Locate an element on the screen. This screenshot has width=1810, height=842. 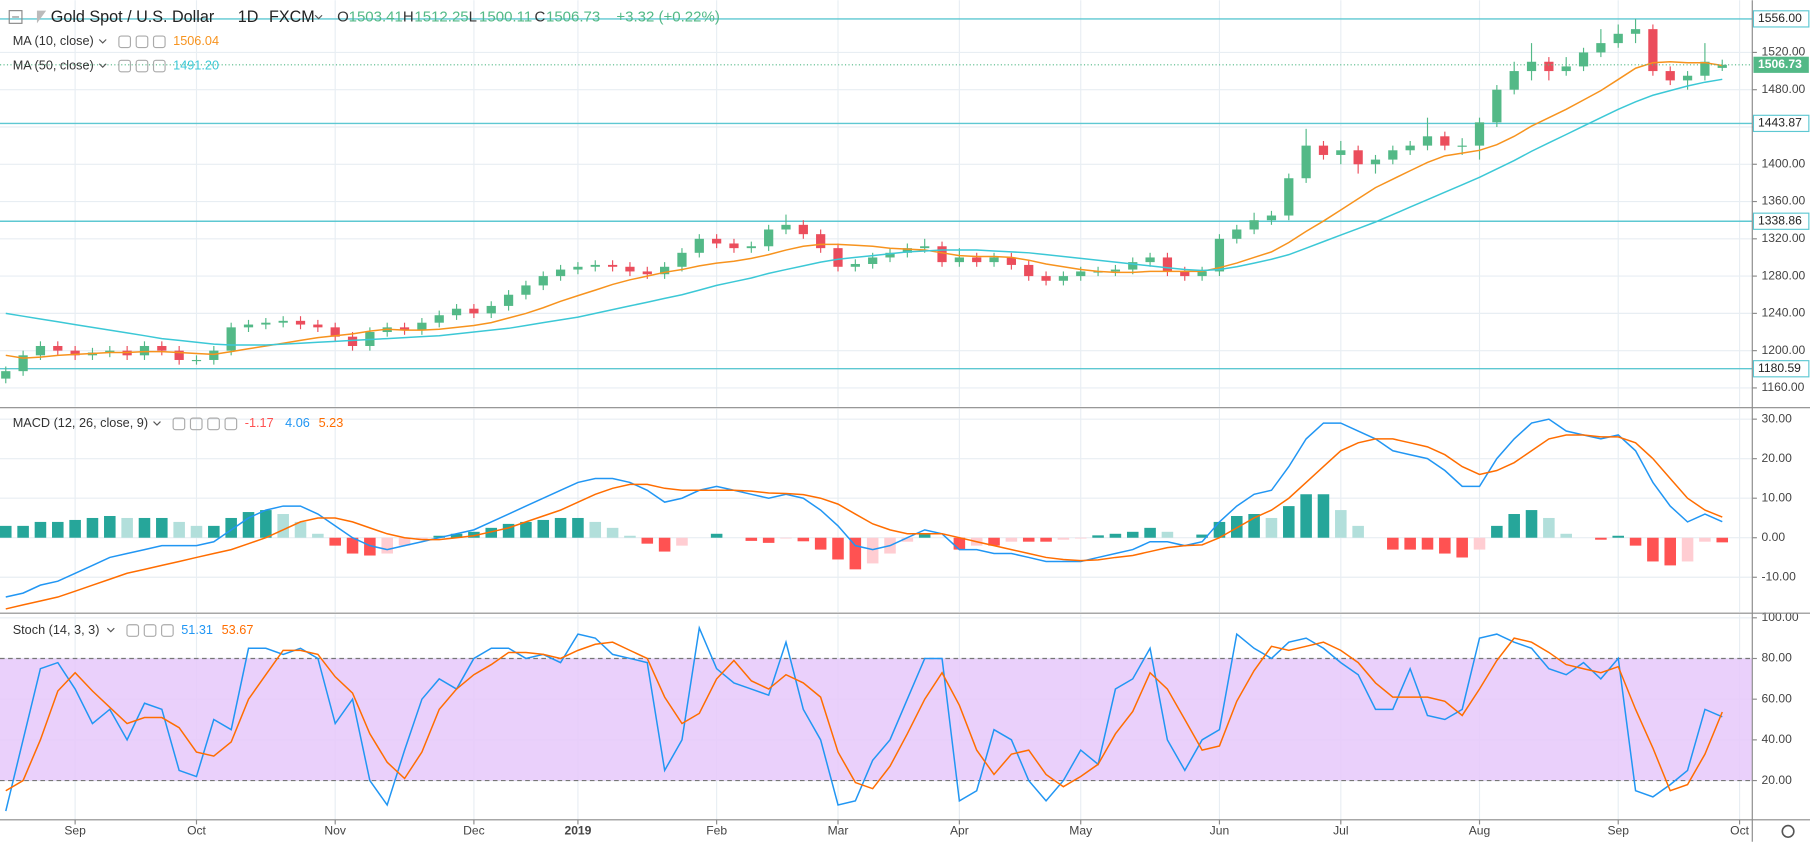
legend-name: MA (50, close) is located at coordinates (53, 65).